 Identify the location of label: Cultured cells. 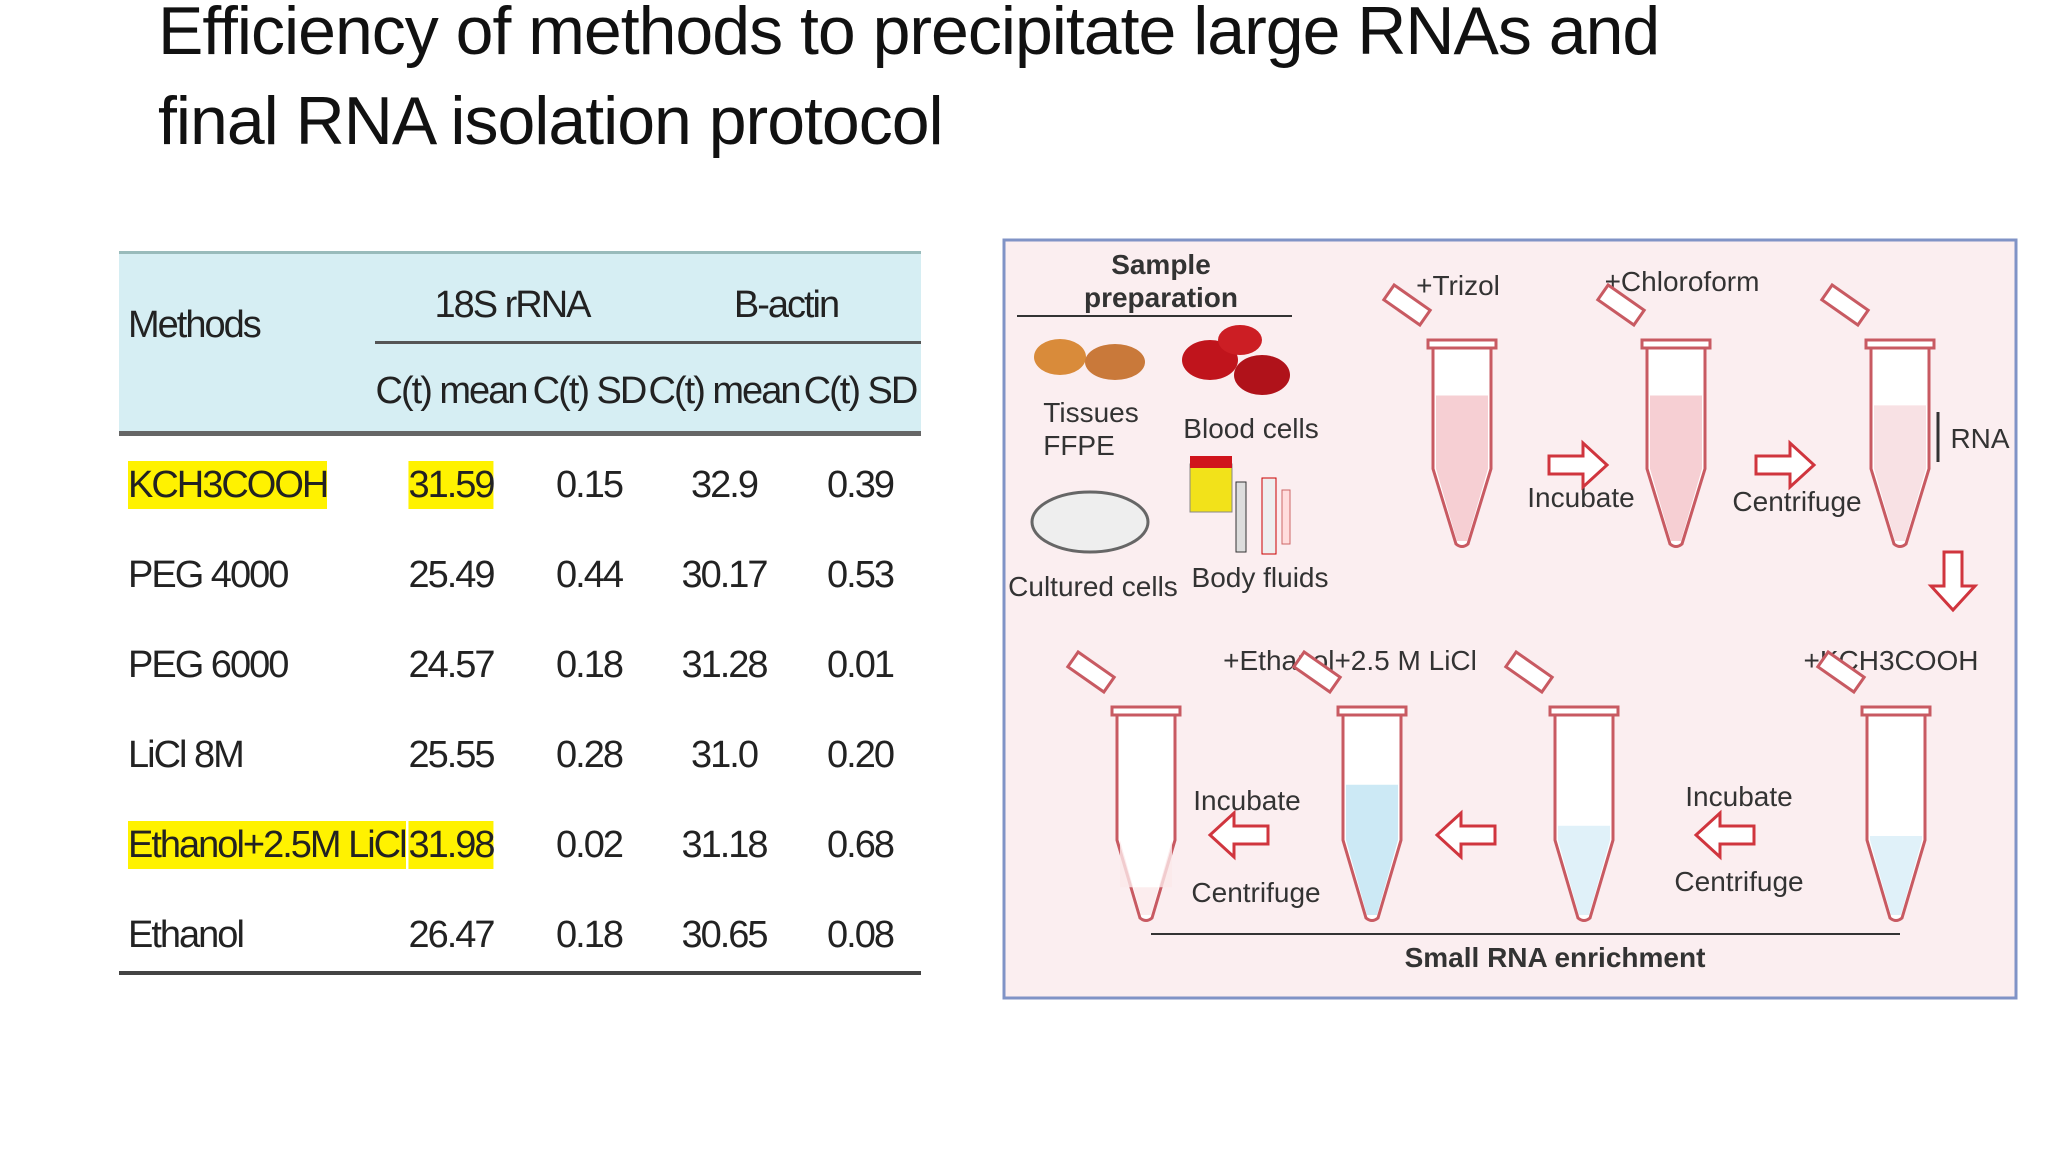
(1093, 586).